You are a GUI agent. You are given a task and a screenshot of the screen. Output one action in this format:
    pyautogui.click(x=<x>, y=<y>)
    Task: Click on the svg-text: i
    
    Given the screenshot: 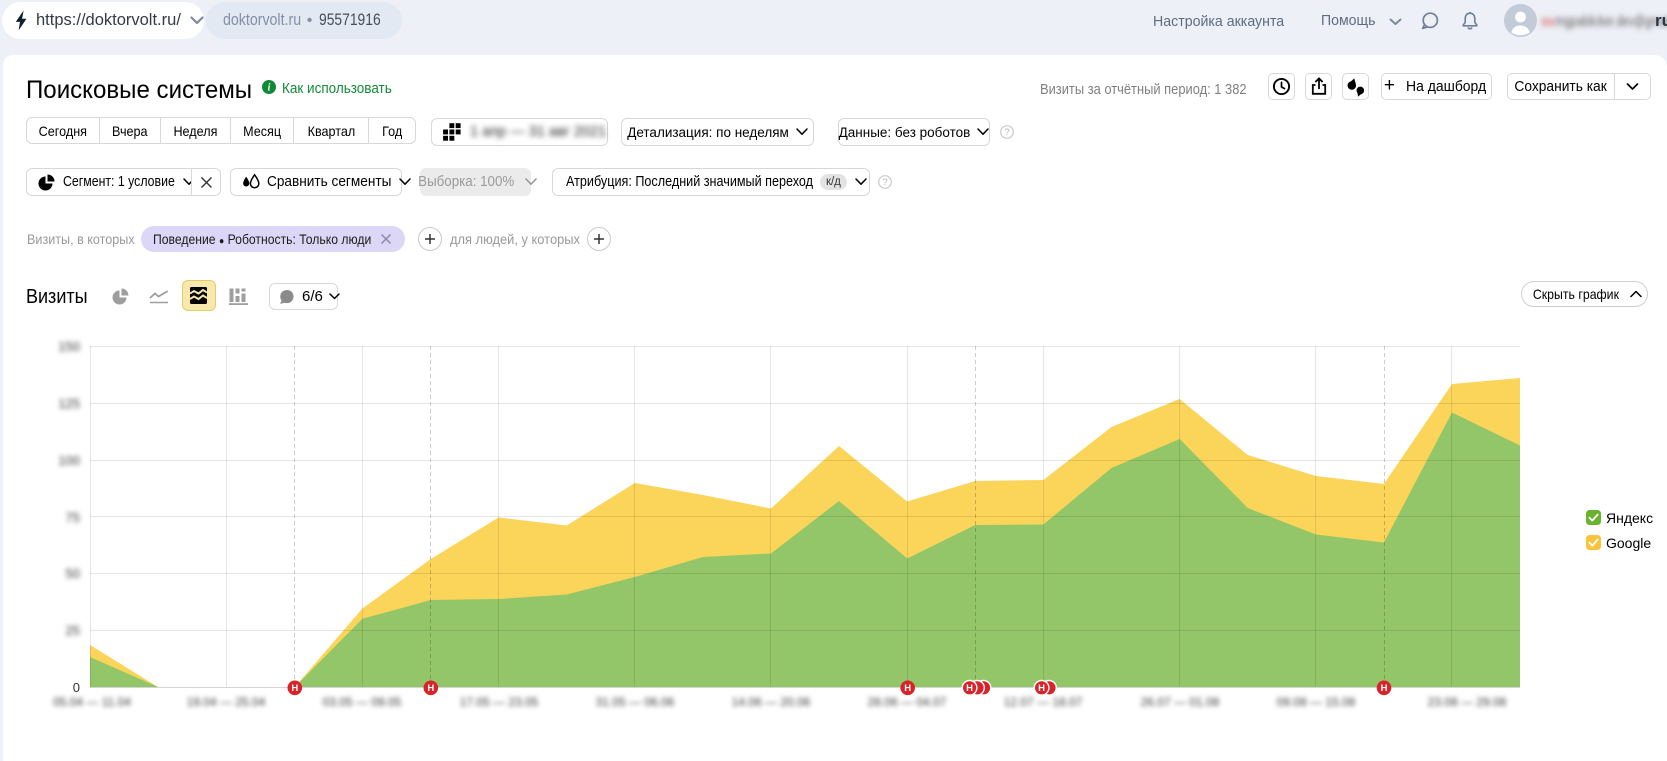 What is the action you would take?
    pyautogui.click(x=269, y=88)
    